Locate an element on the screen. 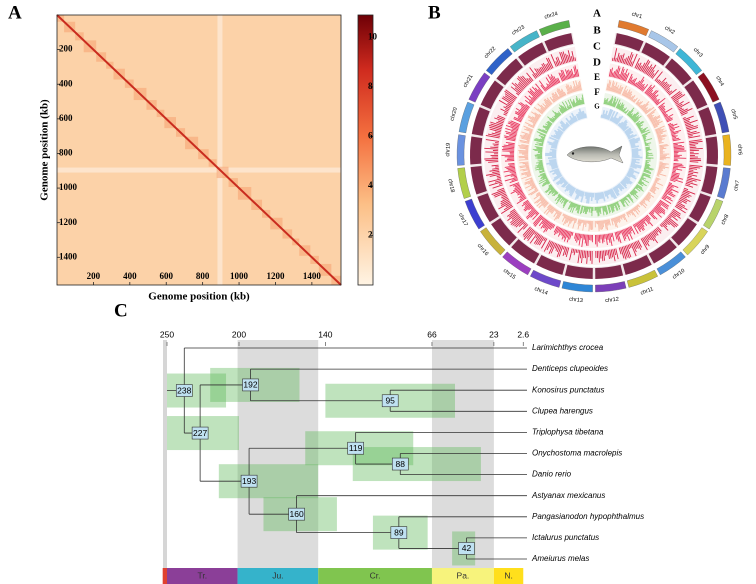 This screenshot has width=756, height=584. chromosome-label: chr14 is located at coordinates (540, 291).